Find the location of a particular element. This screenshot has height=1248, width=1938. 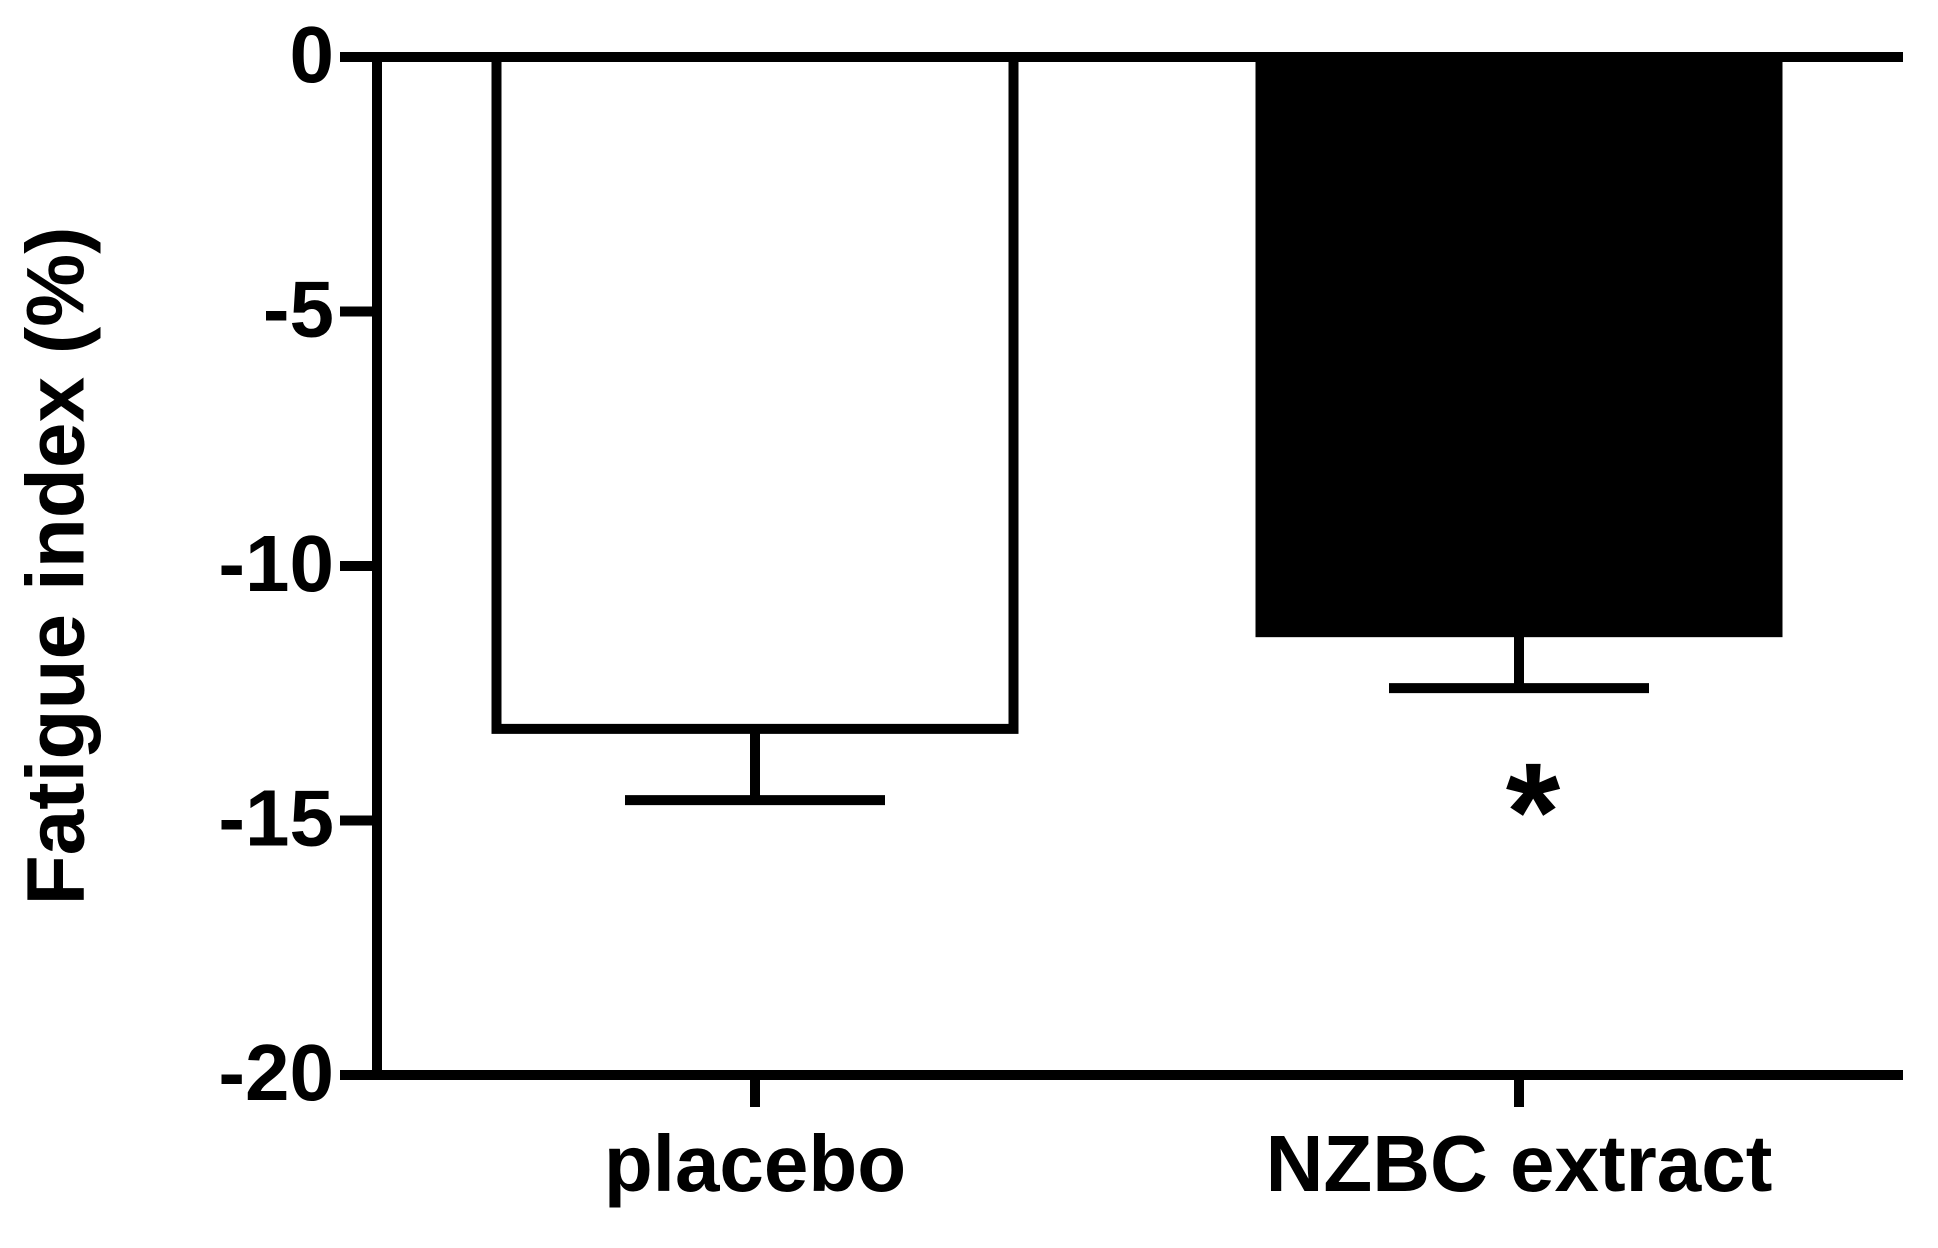

y-tick-label: -10 is located at coordinates (276, 563).